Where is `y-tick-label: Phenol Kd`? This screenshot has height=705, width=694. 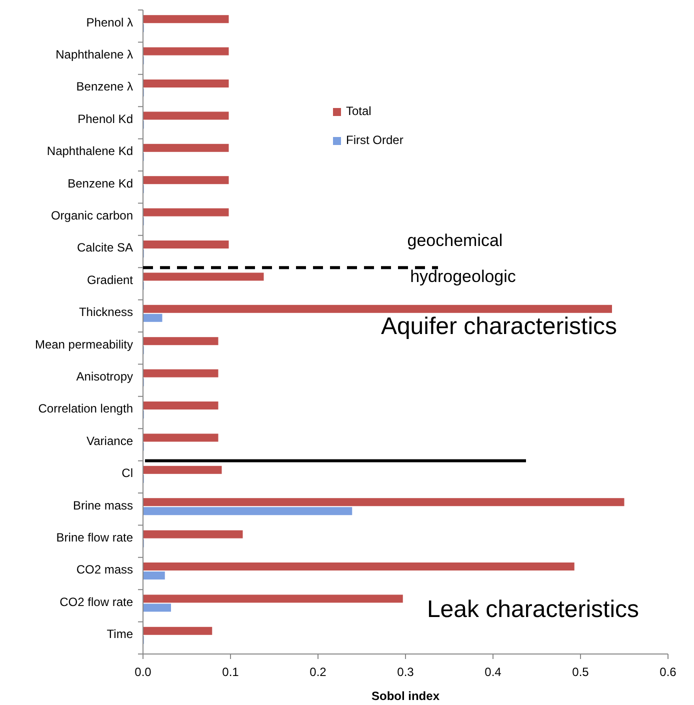 y-tick-label: Phenol Kd is located at coordinates (105, 119).